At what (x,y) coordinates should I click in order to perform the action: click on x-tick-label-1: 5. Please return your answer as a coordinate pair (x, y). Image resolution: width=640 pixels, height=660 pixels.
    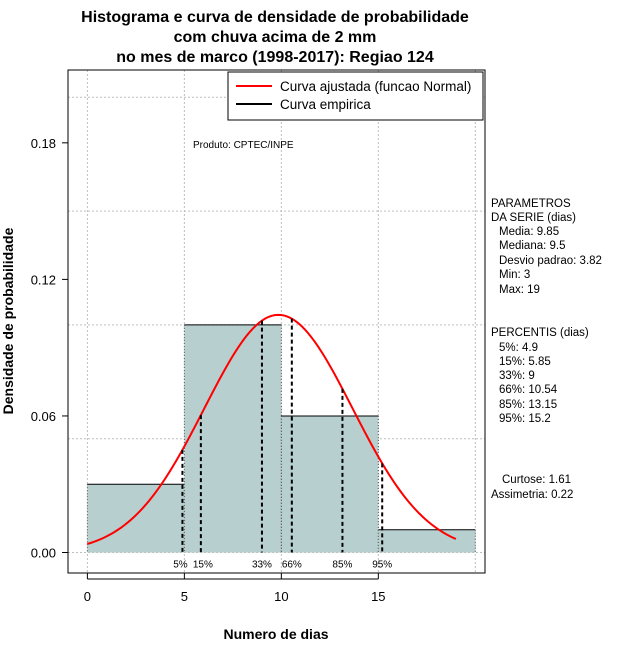
    Looking at the image, I should click on (184, 596).